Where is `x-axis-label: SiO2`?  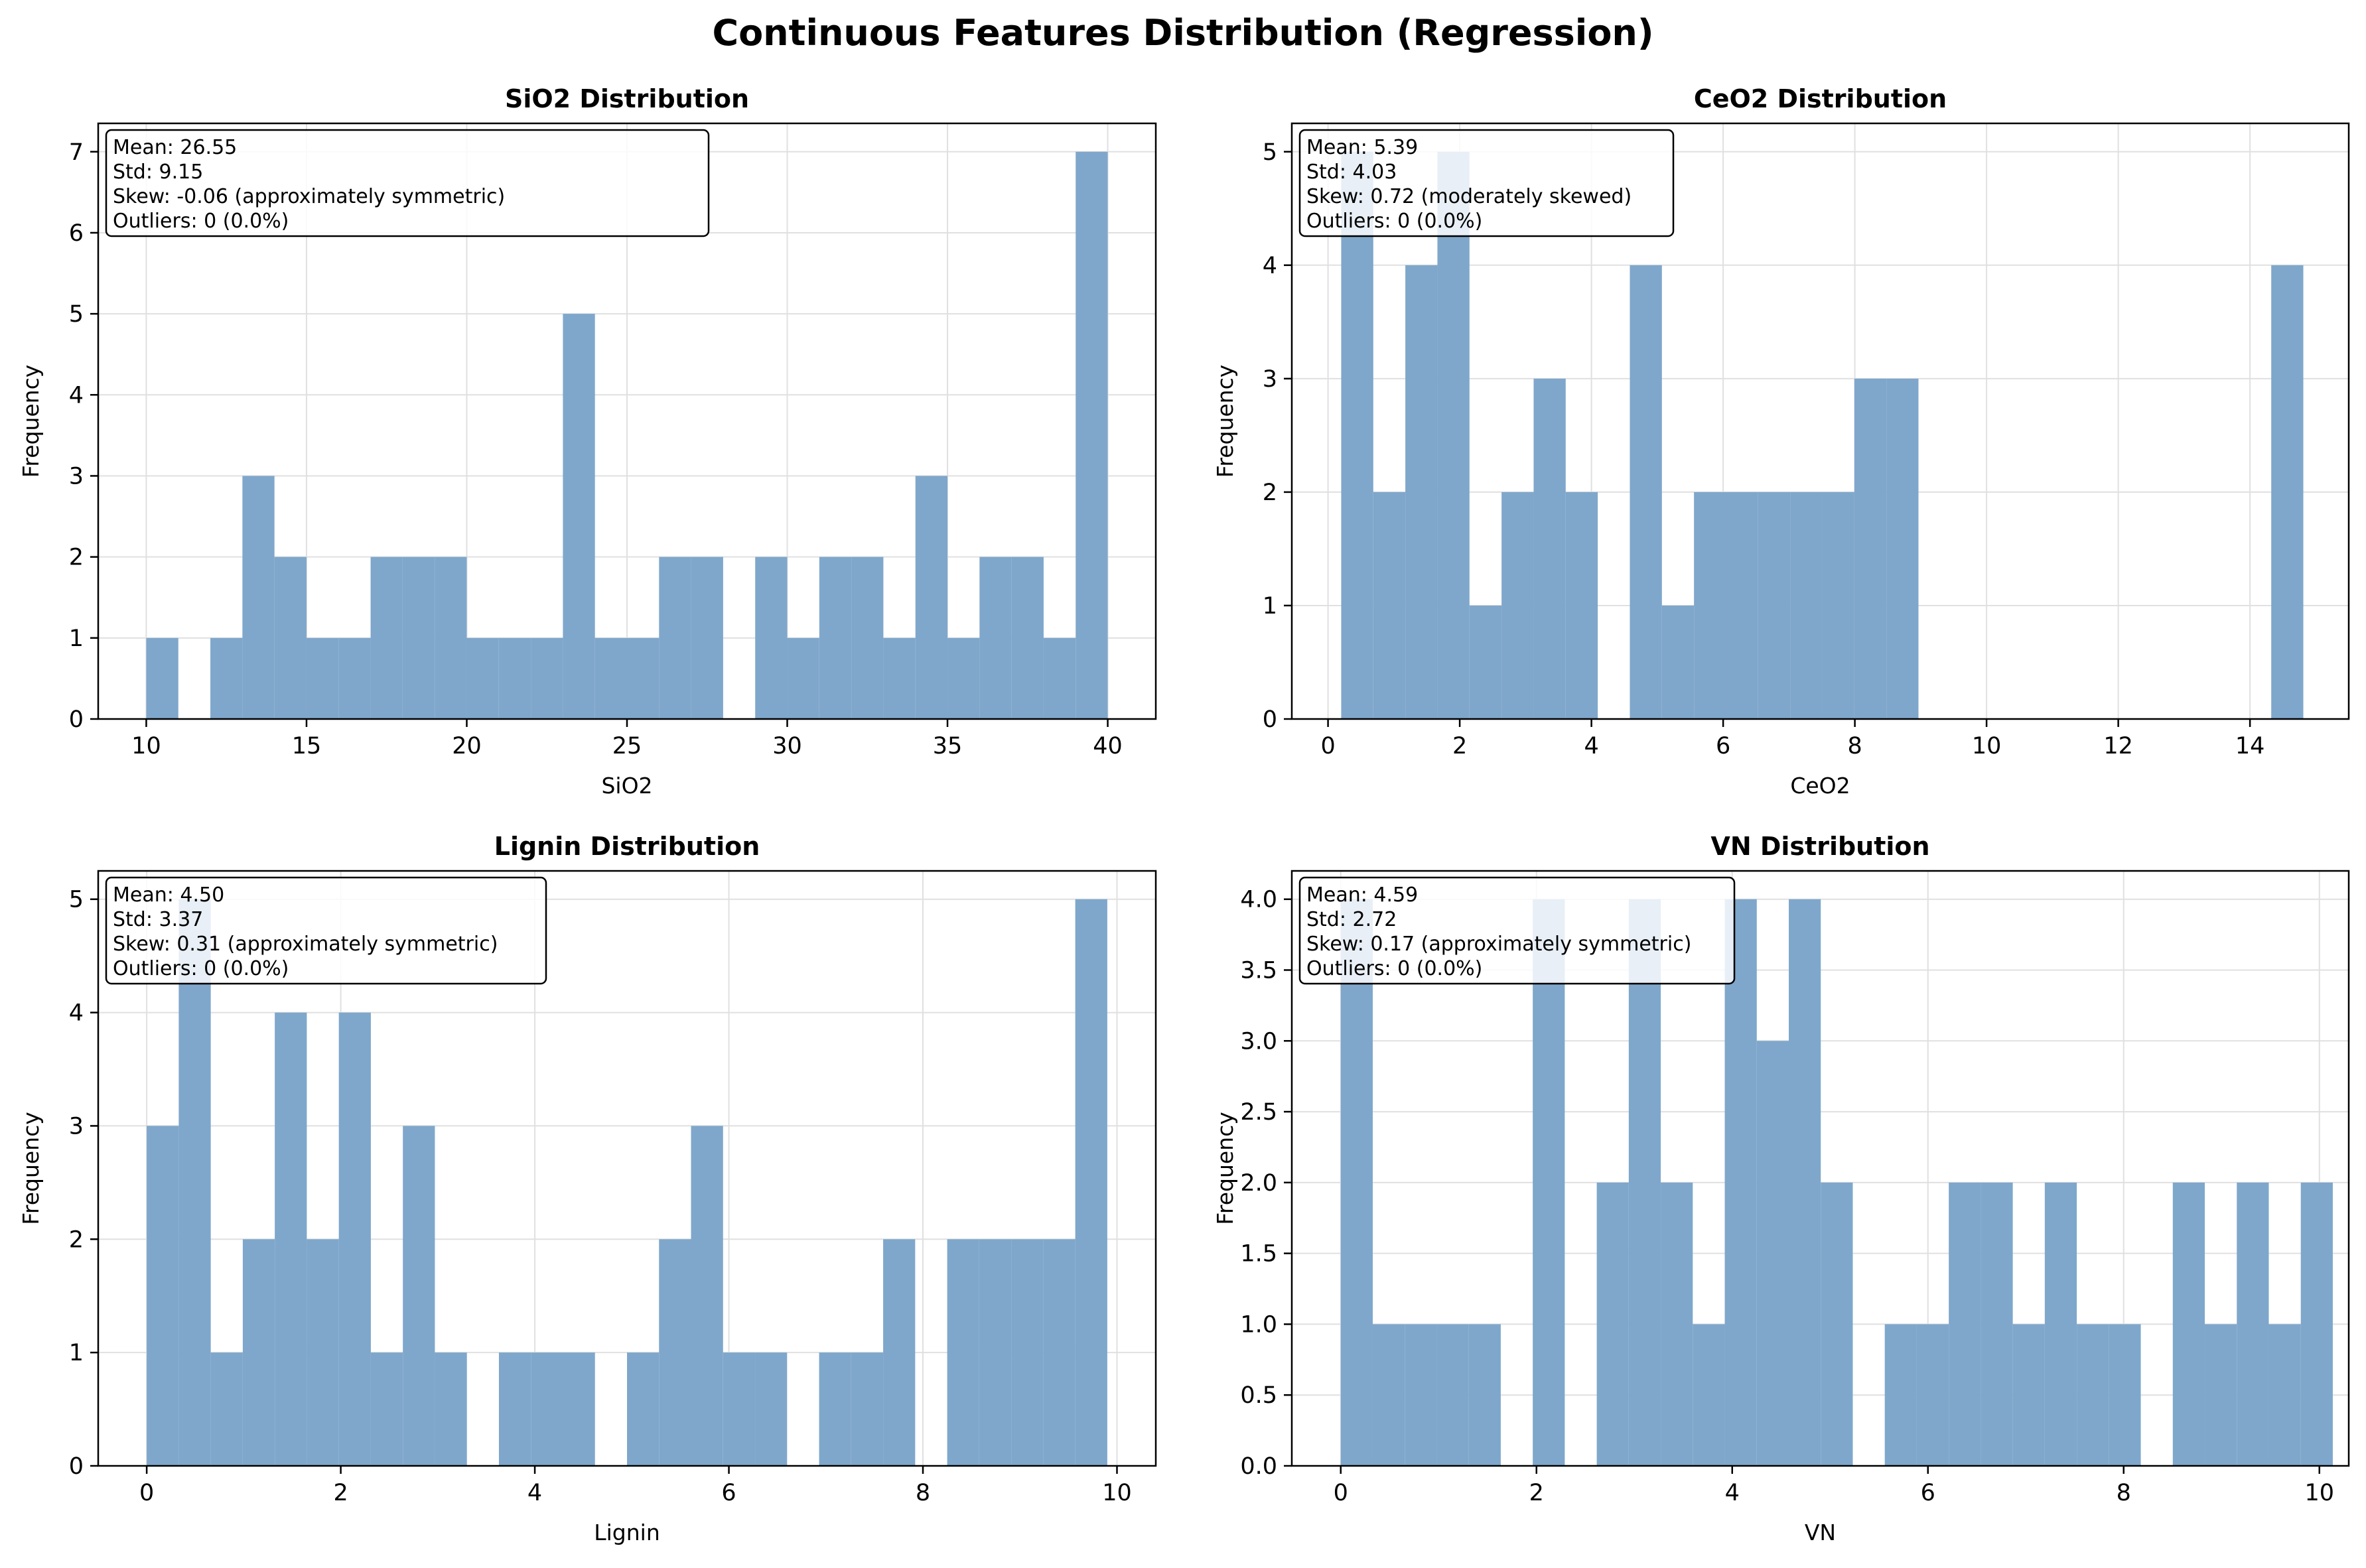
x-axis-label: SiO2 is located at coordinates (626, 786).